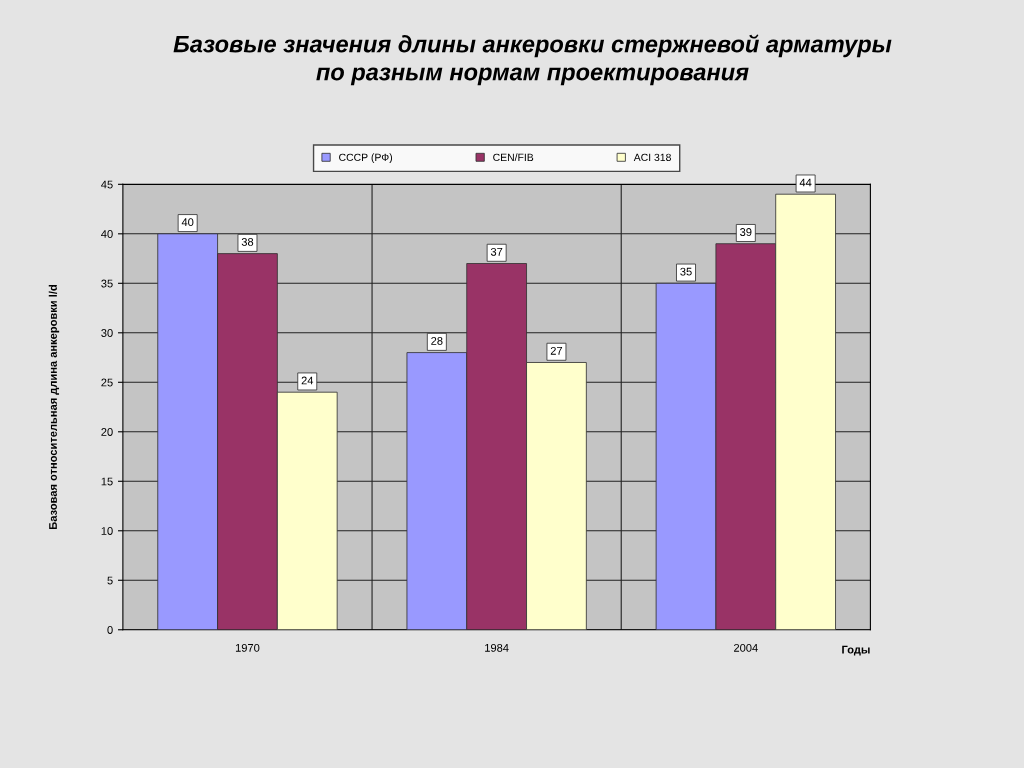 This screenshot has height=768, width=1024. Describe the element at coordinates (247, 241) in the screenshot. I see `data-label: 38` at that location.